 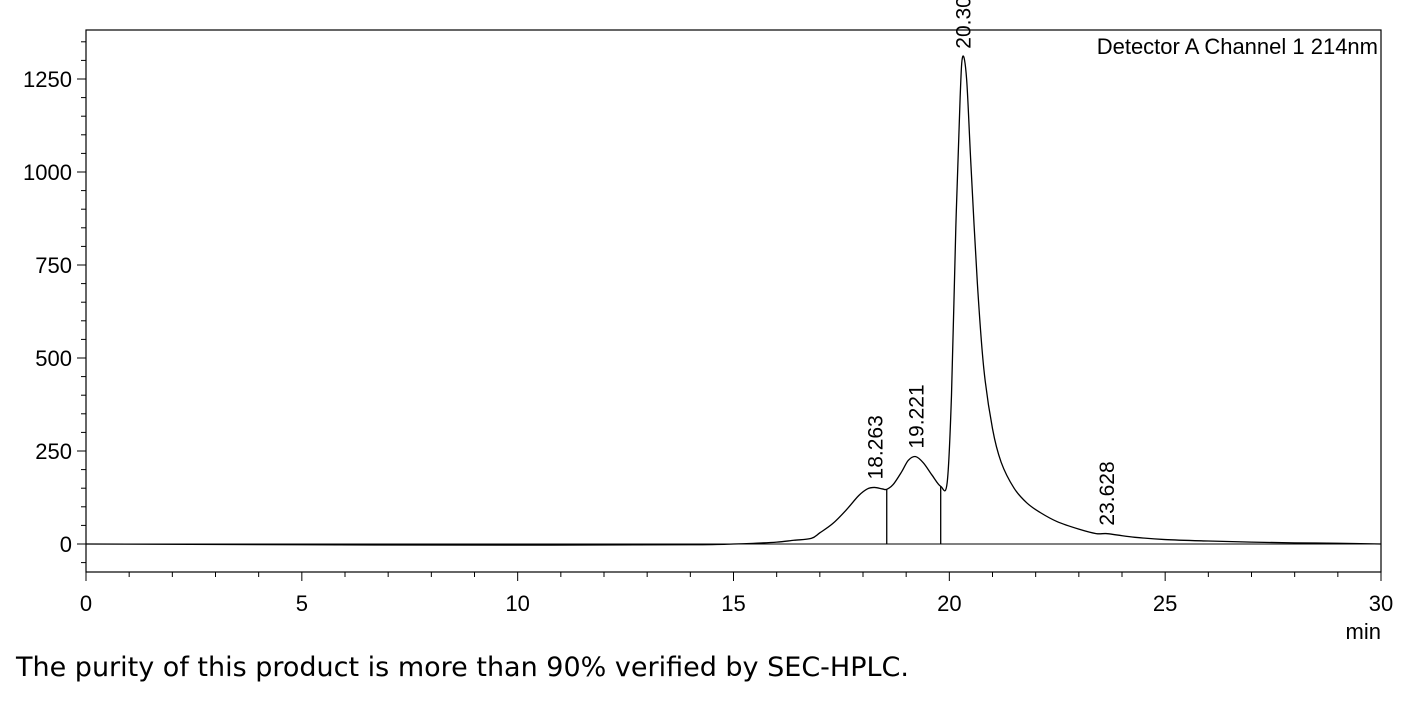 I want to click on x-tick-label: 5, so click(x=302, y=603).